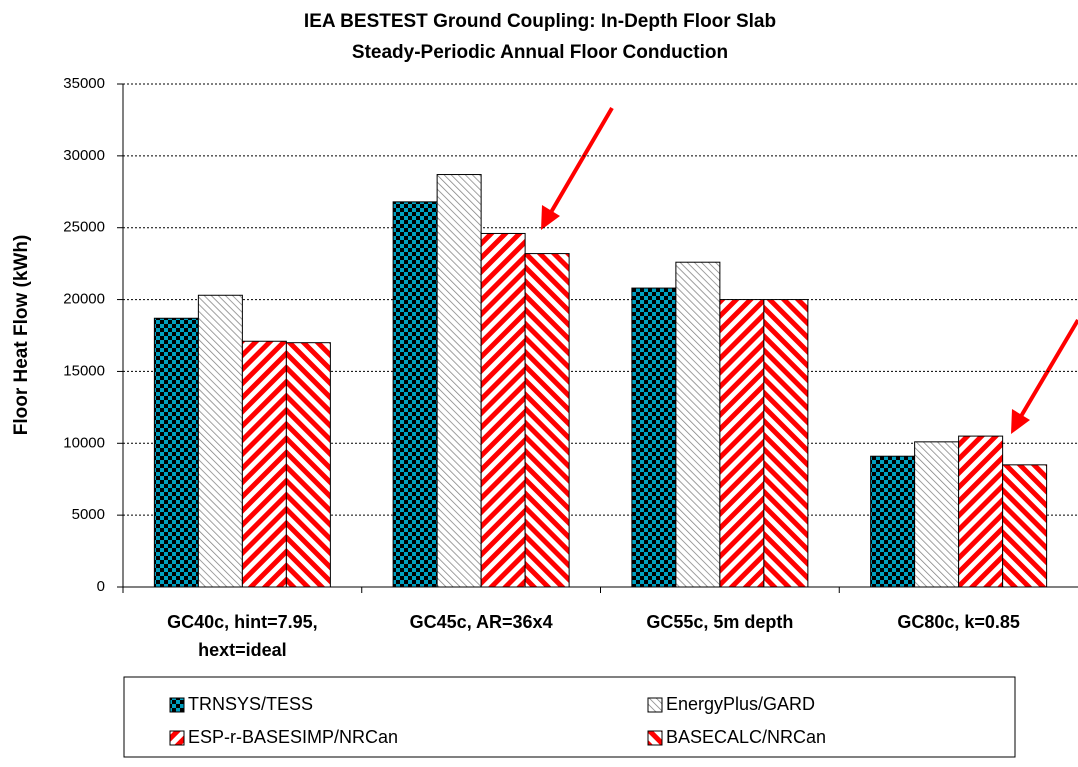 Image resolution: width=1078 pixels, height=767 pixels. What do you see at coordinates (242, 636) in the screenshot?
I see `x-tick-label: GC40c, hint=7.95, hext=ideal` at bounding box center [242, 636].